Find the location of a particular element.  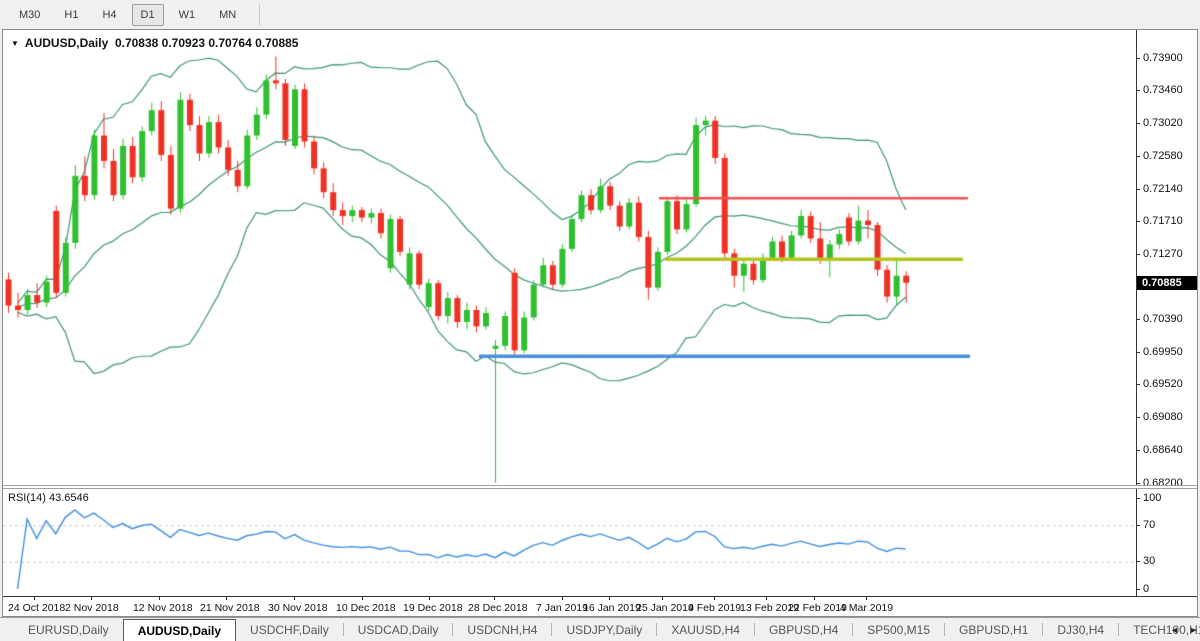

timeframe-button-d1: D1 is located at coordinates (147, 14).